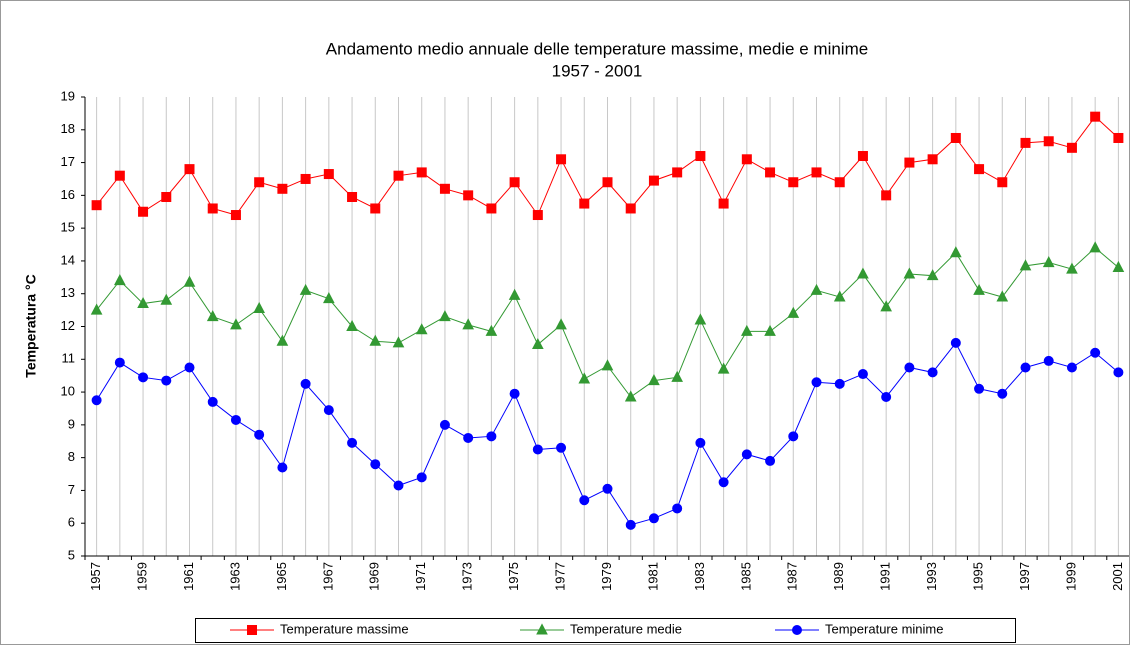 The image size is (1130, 645). Describe the element at coordinates (68, 95) in the screenshot. I see `y-tick-label: 19` at that location.